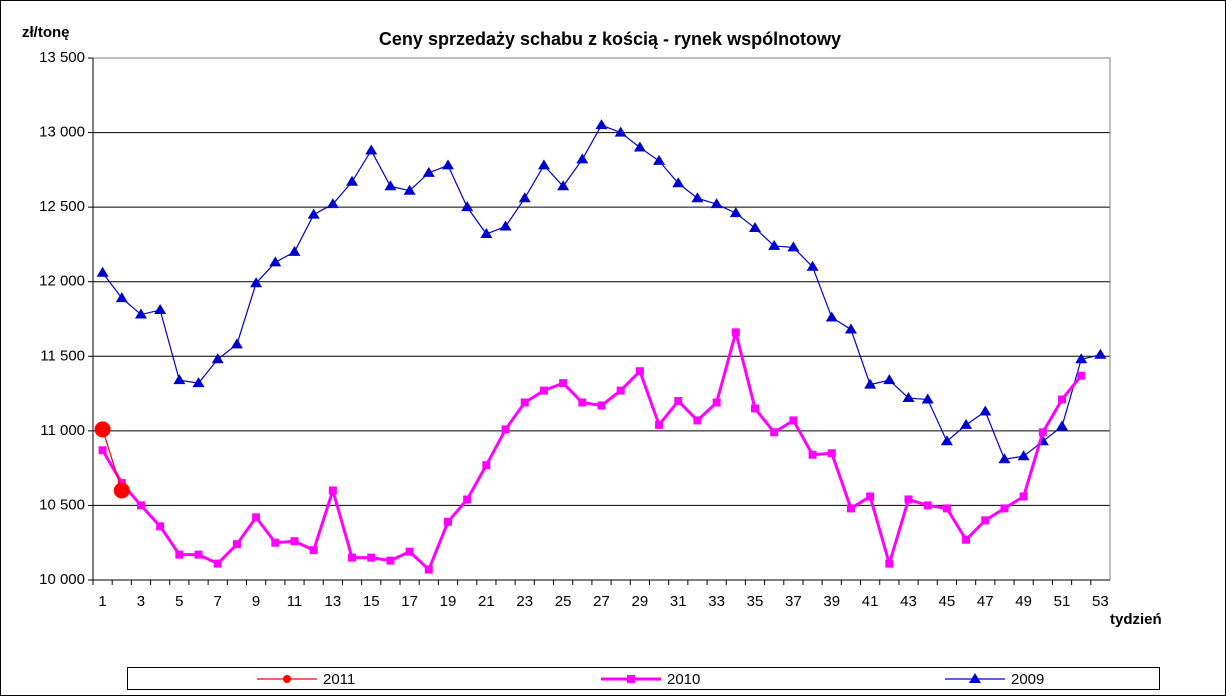  What do you see at coordinates (62, 430) in the screenshot?
I see `y-tick-label: 11 000` at bounding box center [62, 430].